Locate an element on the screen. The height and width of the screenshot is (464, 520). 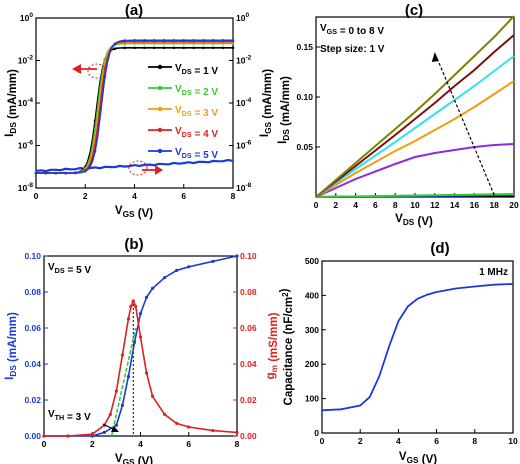
annotation-step: Step size: 1 V is located at coordinates (352, 49).